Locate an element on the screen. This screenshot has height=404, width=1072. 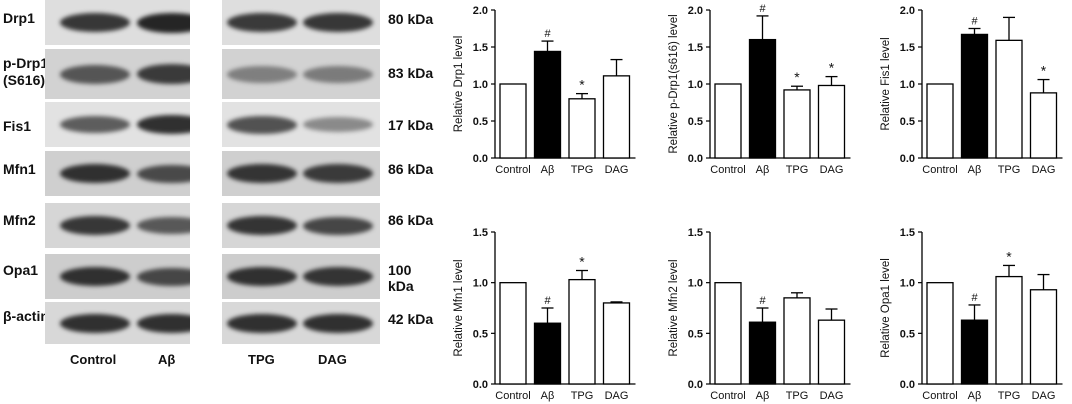
y-tick-label: 2.0 is located at coordinates (695, 11).